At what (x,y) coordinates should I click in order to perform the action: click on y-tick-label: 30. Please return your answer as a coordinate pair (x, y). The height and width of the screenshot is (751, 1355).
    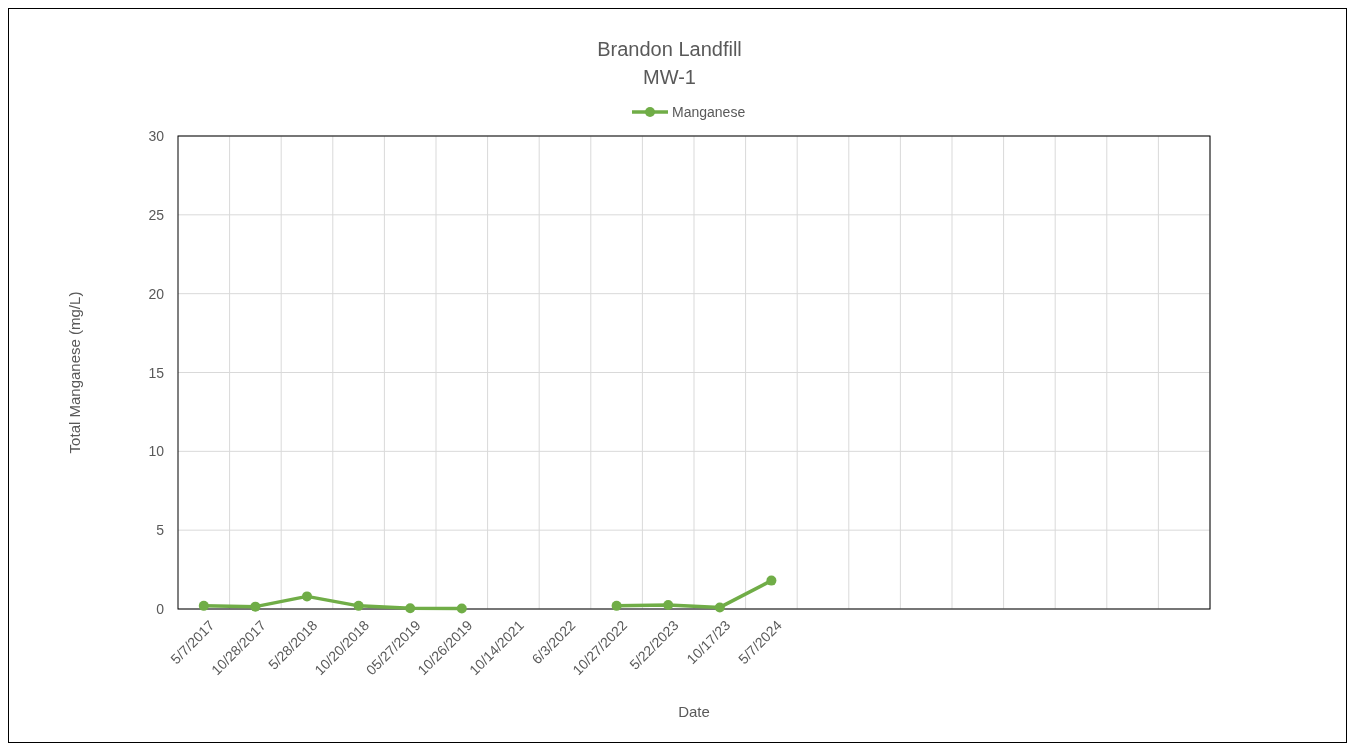
    Looking at the image, I should click on (156, 136).